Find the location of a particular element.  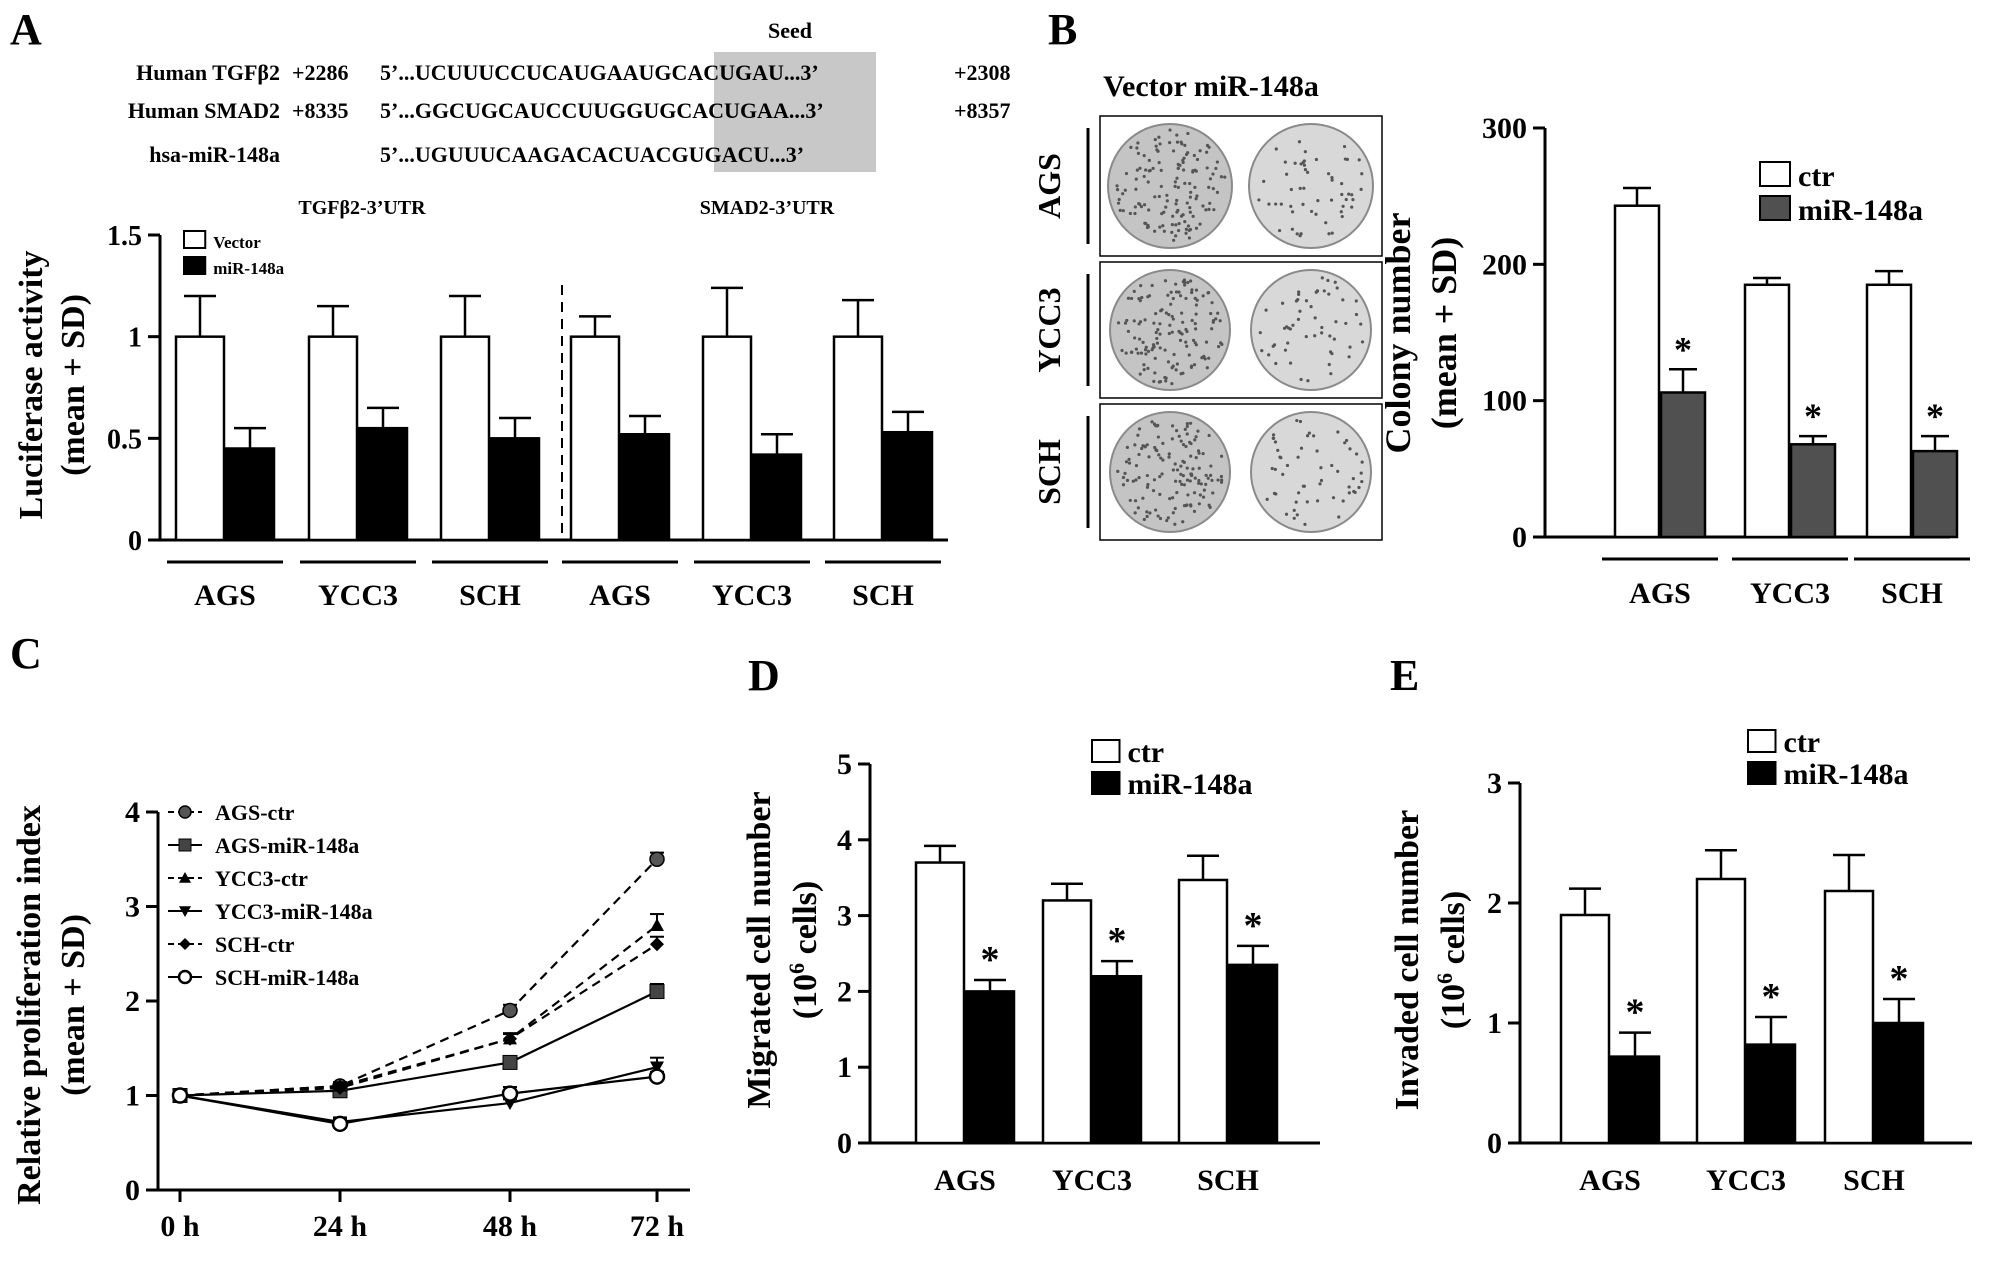

legend-label: SCH-miR-148a is located at coordinates (287, 977).